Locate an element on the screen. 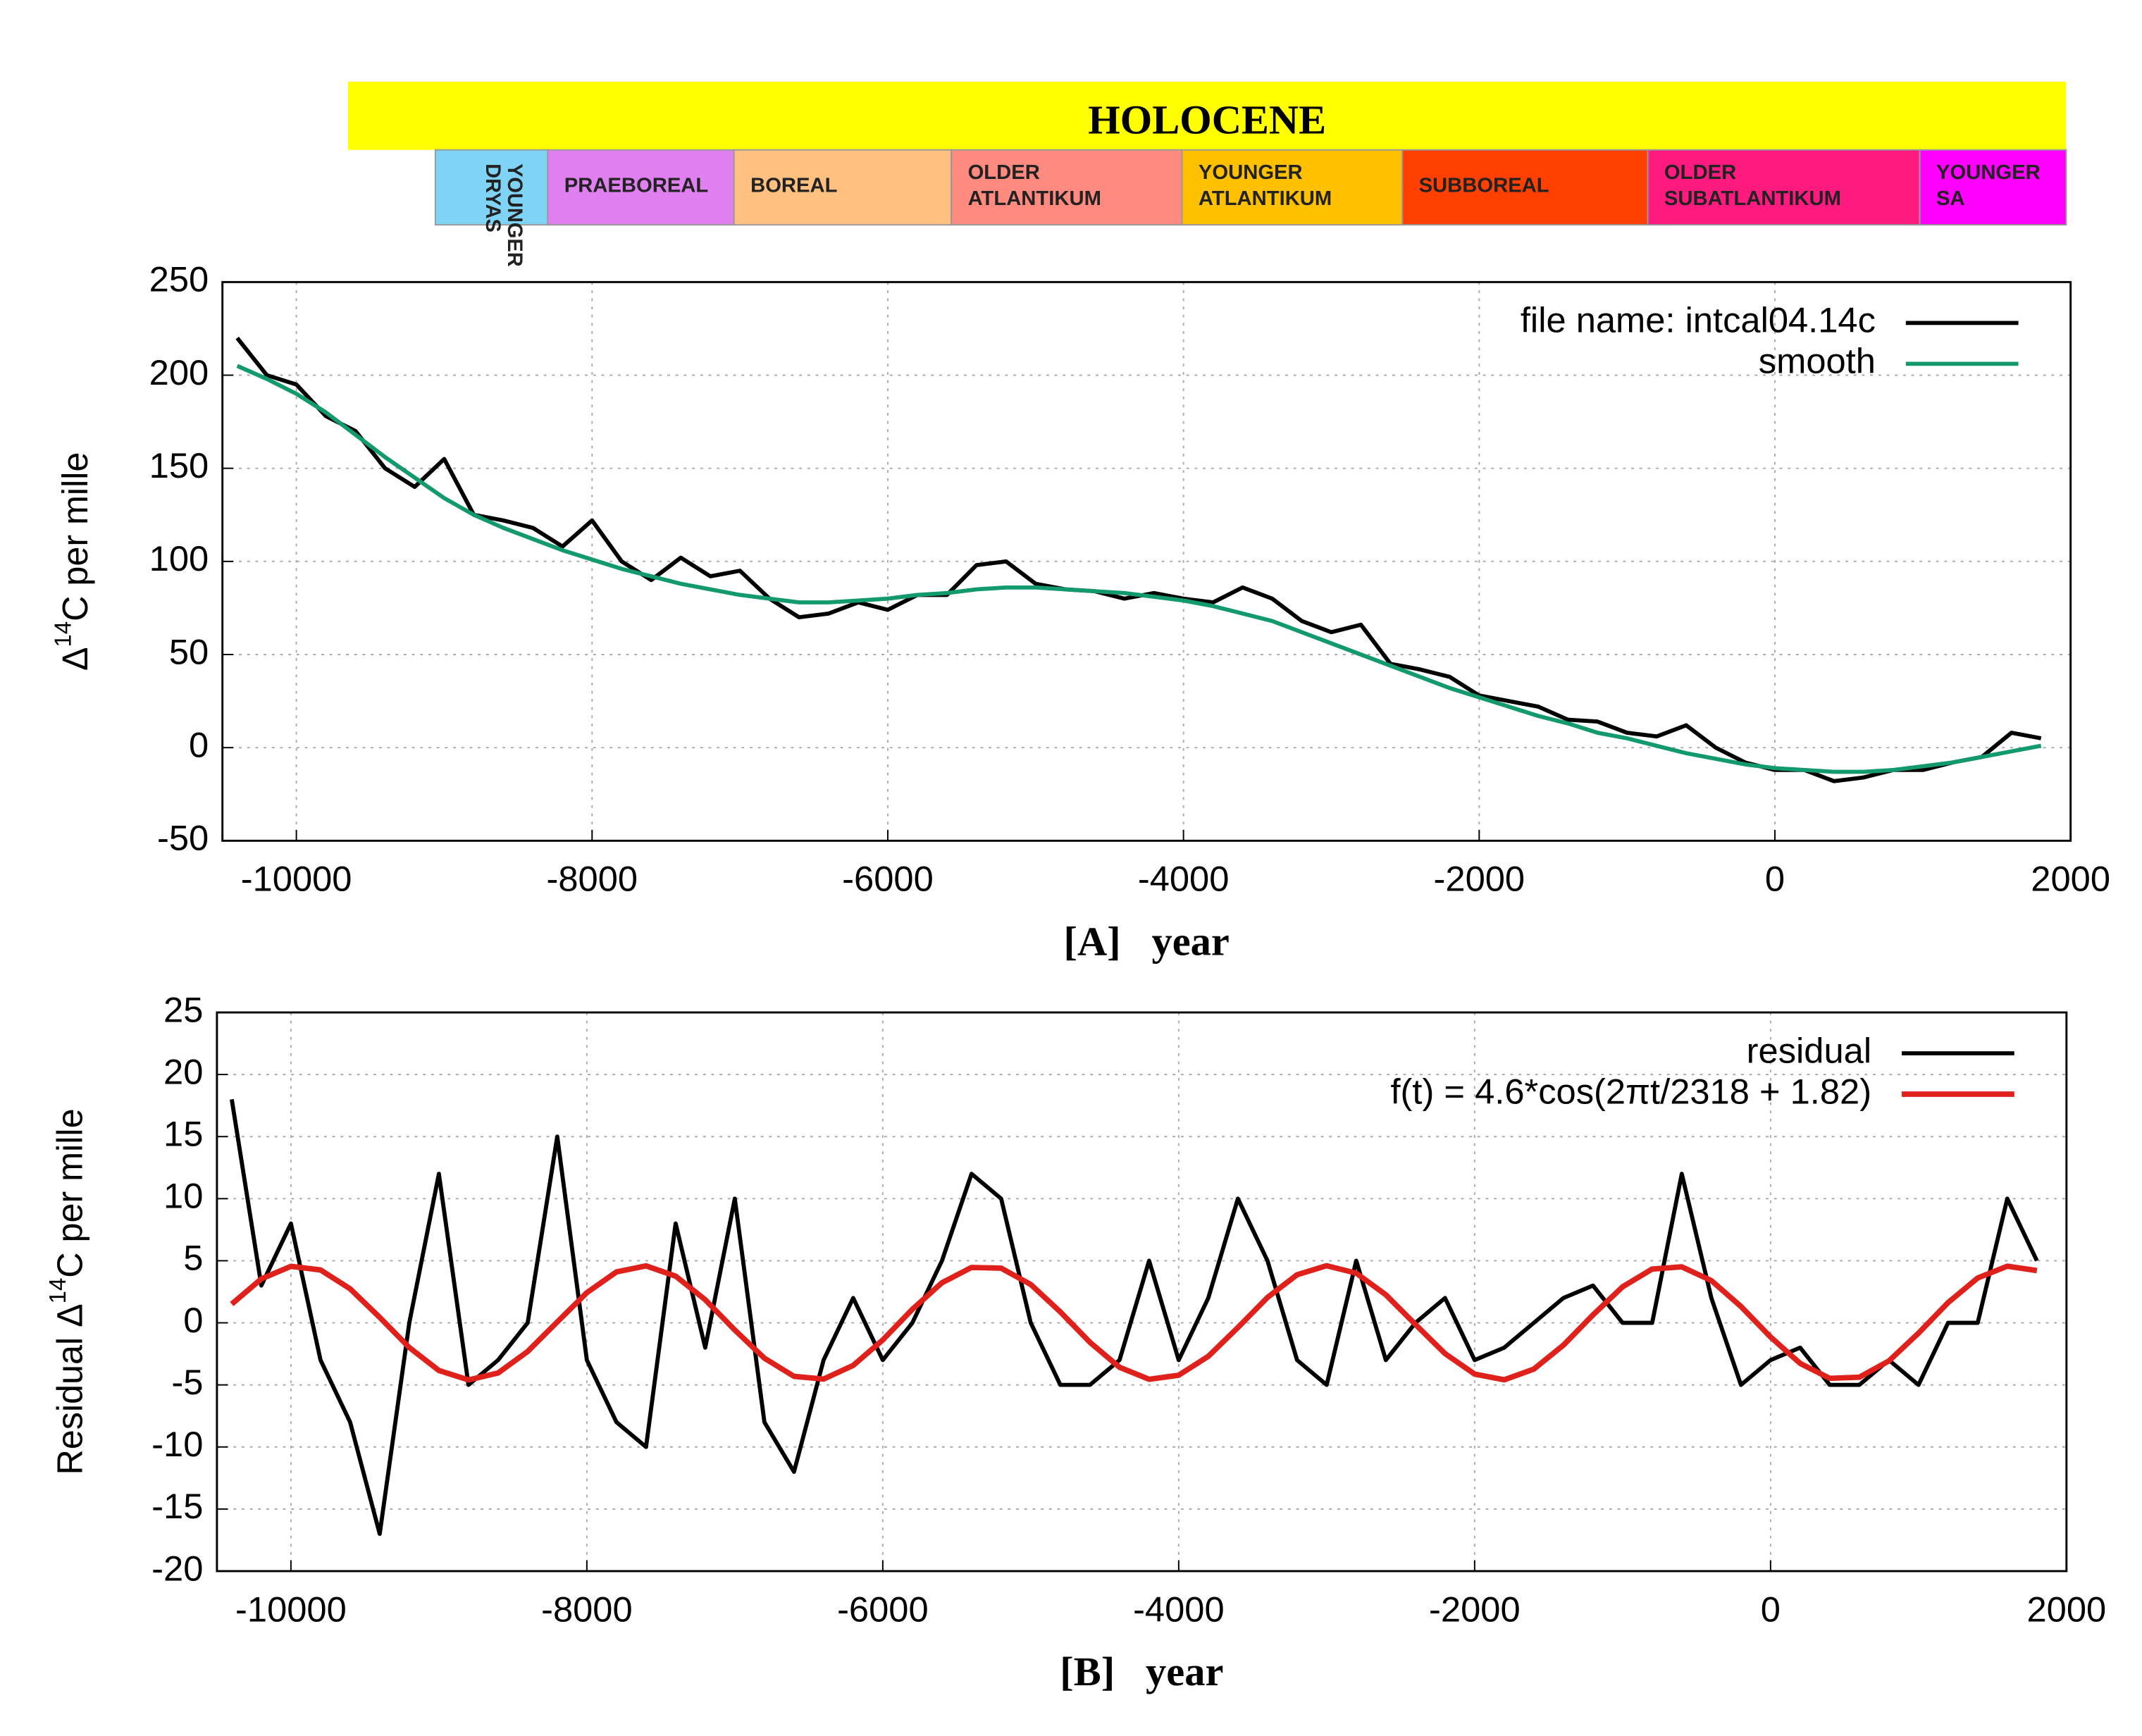 This screenshot has height=1736, width=2142. y-tick-label: 250 is located at coordinates (179, 279).